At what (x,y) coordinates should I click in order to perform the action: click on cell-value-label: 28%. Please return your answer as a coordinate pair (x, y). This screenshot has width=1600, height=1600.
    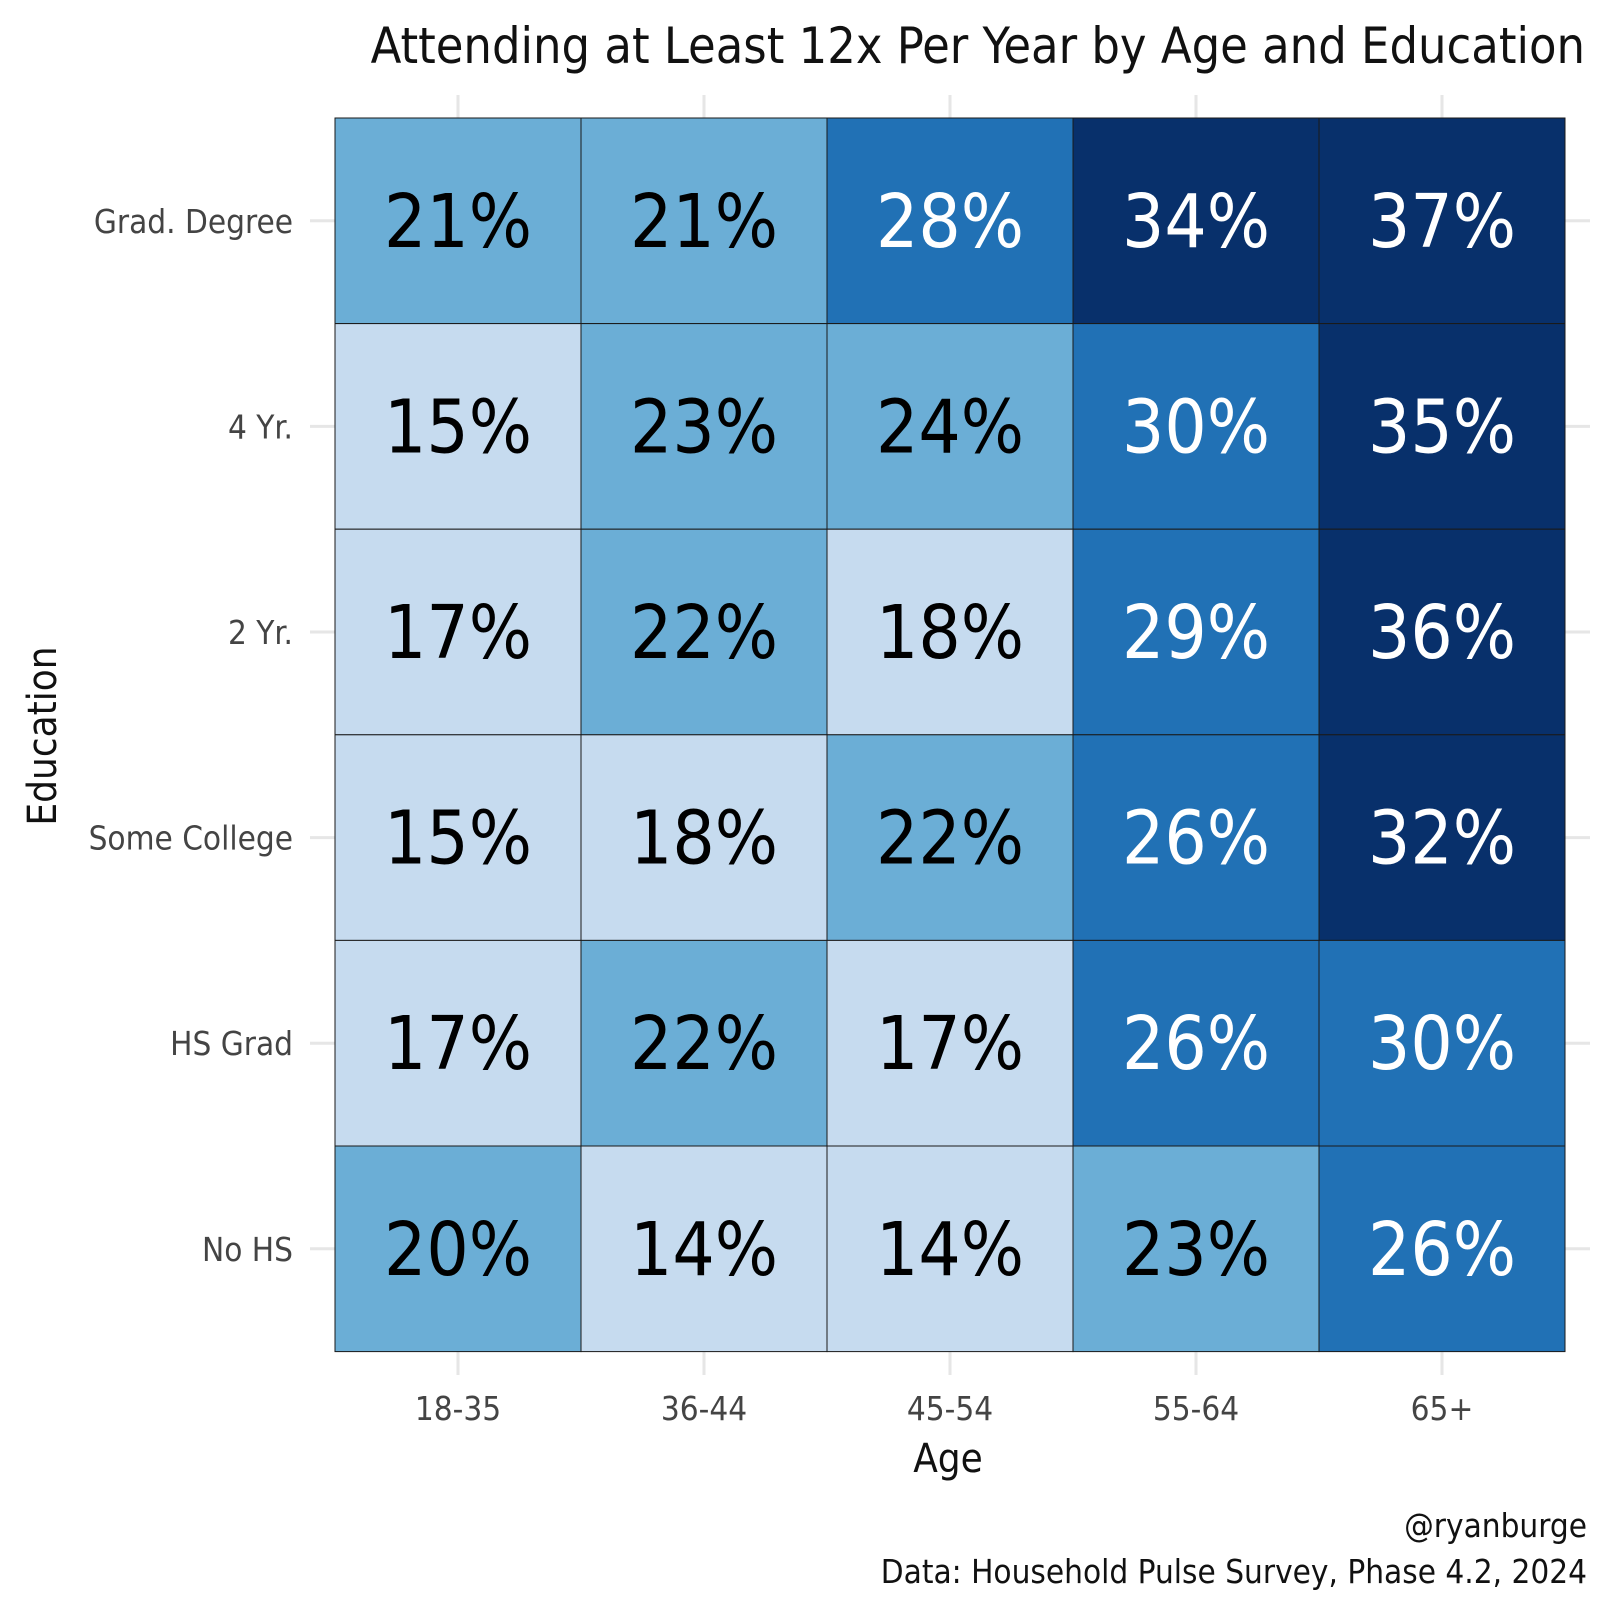
    Looking at the image, I should click on (950, 222).